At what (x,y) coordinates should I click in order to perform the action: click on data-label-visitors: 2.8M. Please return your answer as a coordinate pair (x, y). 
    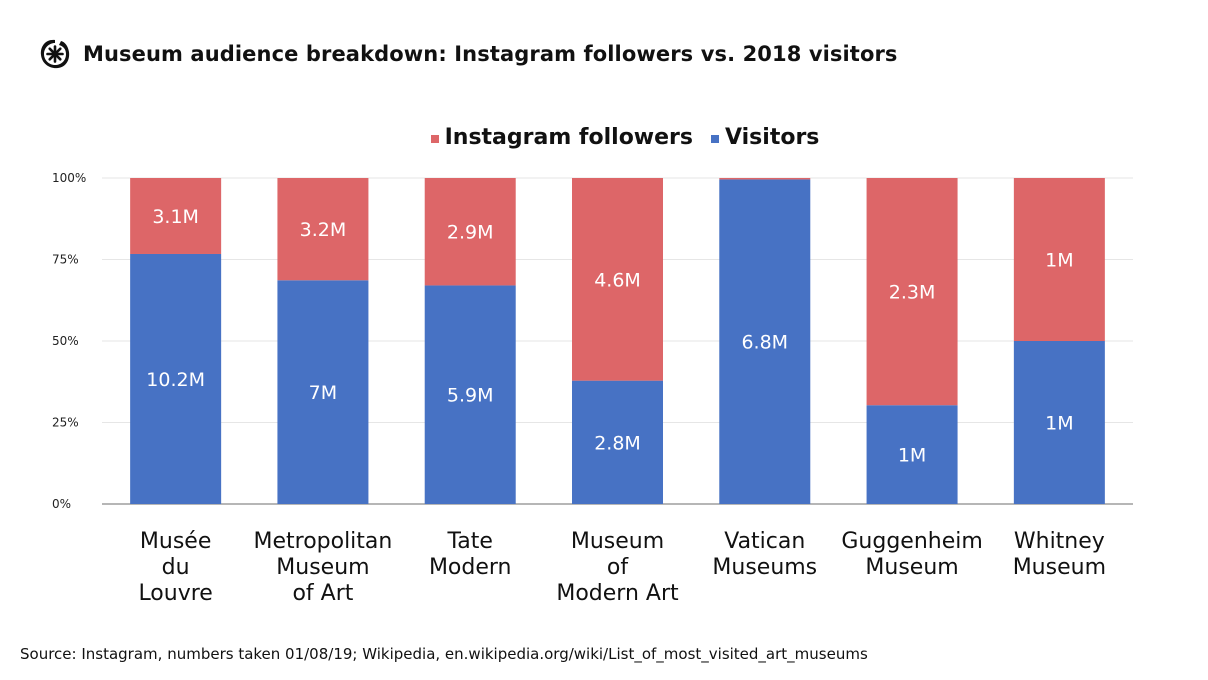
    Looking at the image, I should click on (617, 443).